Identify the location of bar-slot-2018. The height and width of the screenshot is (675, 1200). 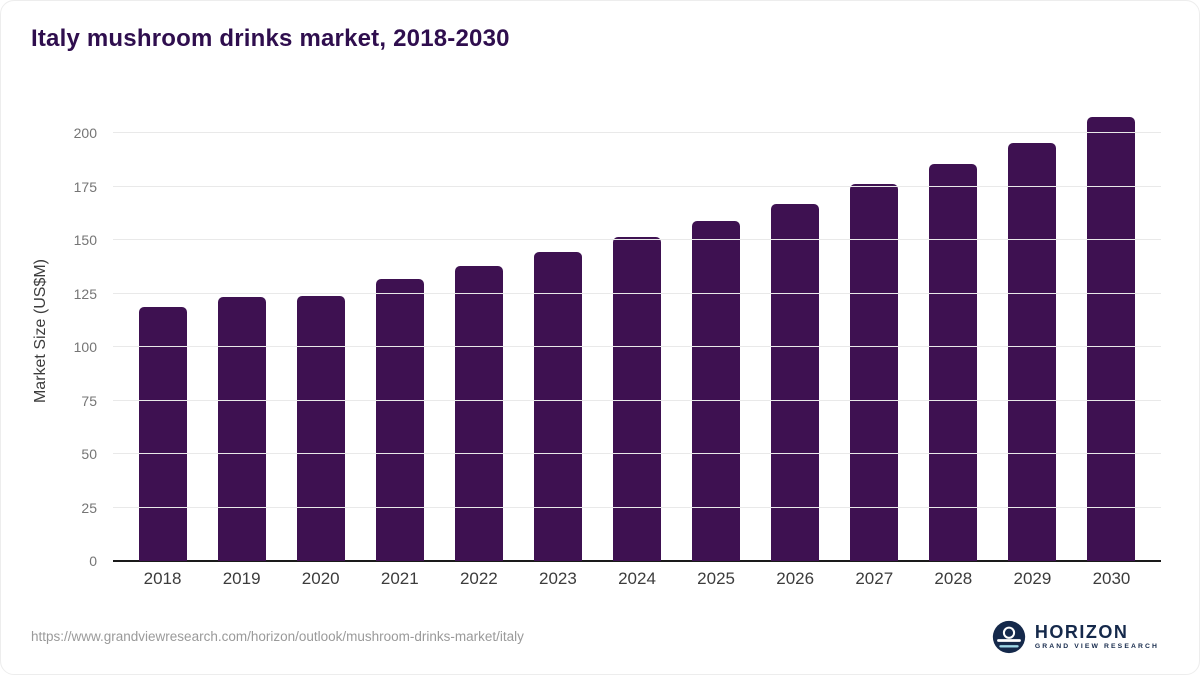
(162, 331).